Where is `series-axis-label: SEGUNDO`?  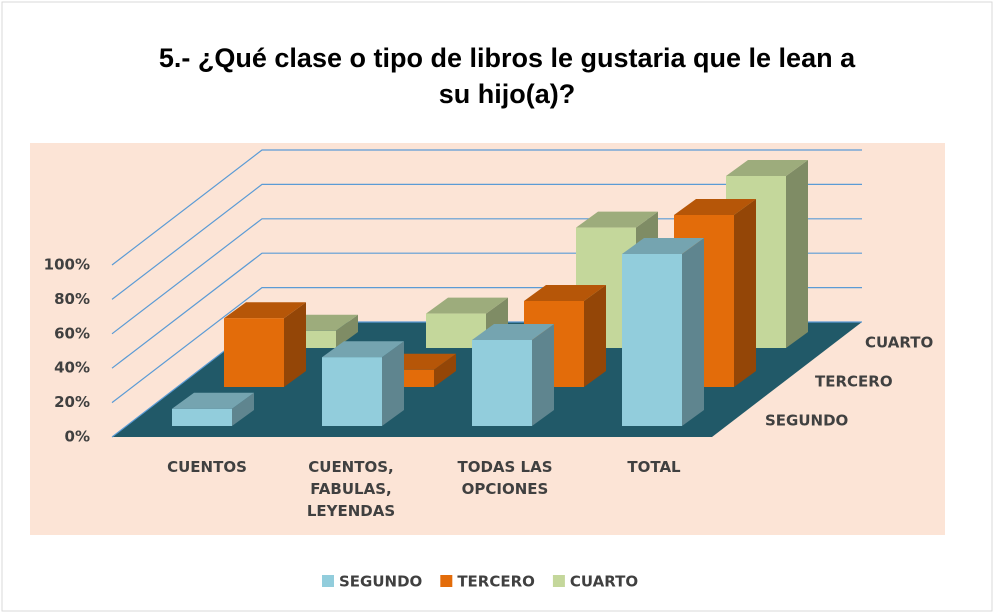
series-axis-label: SEGUNDO is located at coordinates (806, 421).